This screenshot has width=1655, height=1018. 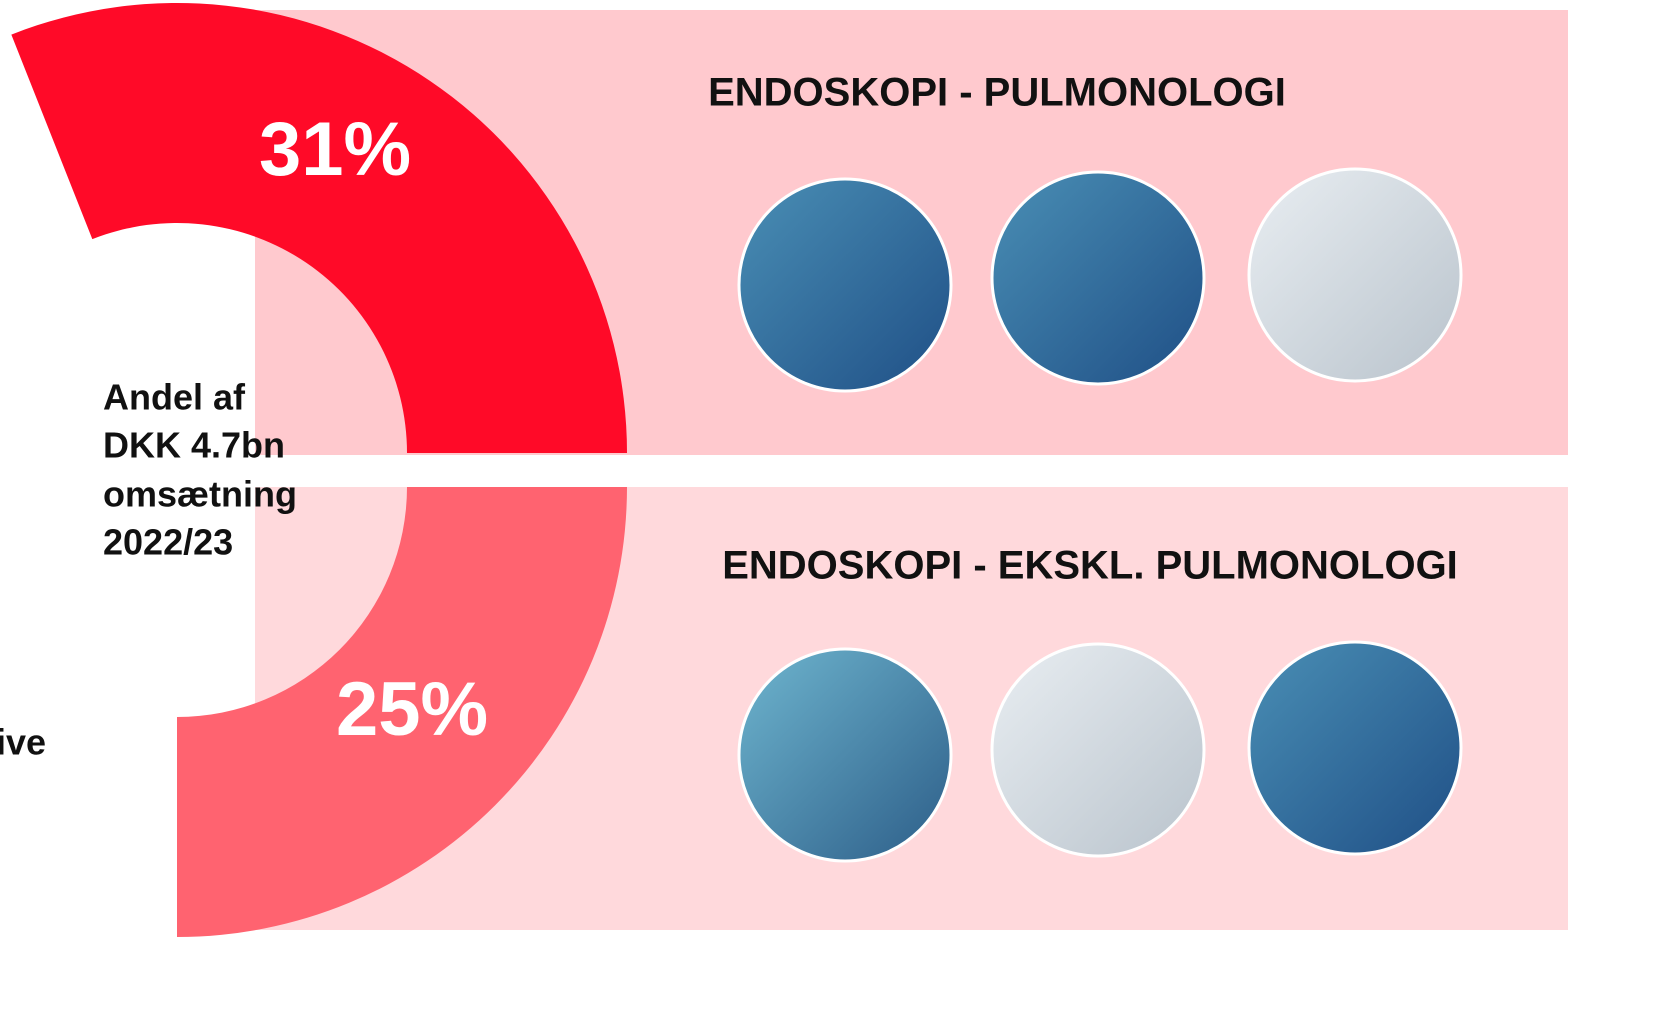 I want to click on annotation: ive, so click(x=23, y=742).